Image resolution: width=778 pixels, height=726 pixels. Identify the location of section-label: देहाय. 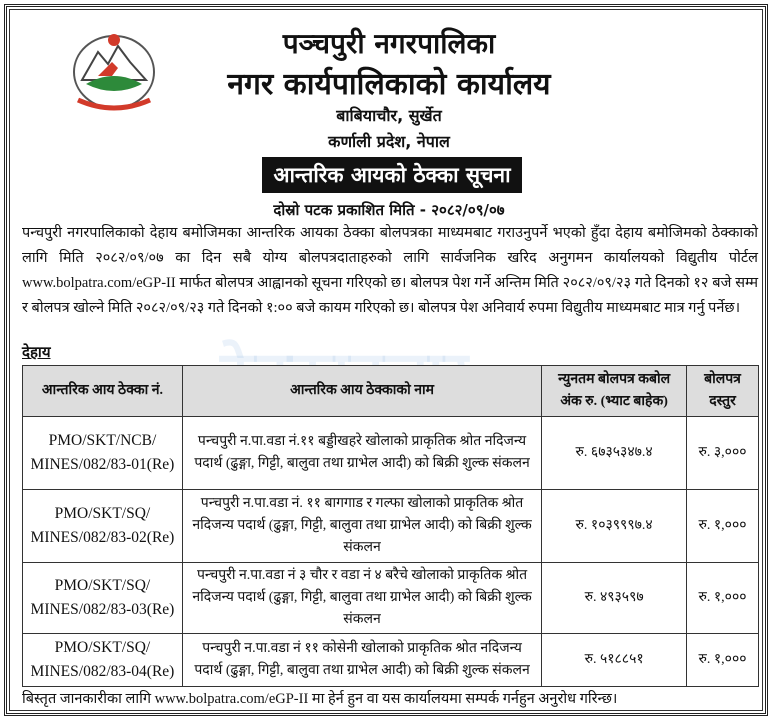
(36, 353).